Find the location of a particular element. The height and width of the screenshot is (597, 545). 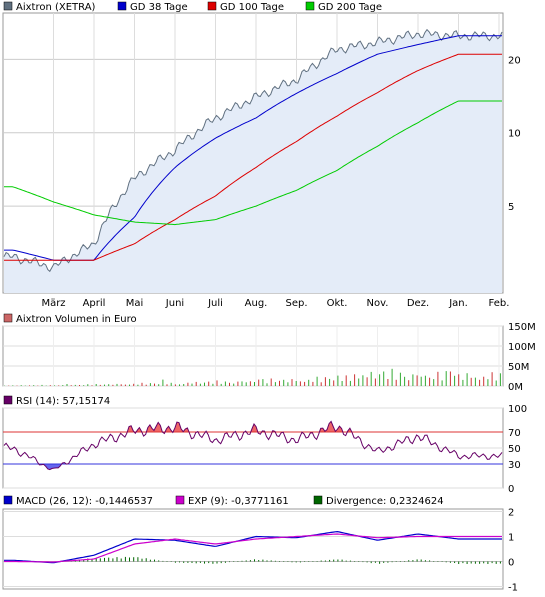

rsi-y-tick-label: 50 is located at coordinates (514, 449).